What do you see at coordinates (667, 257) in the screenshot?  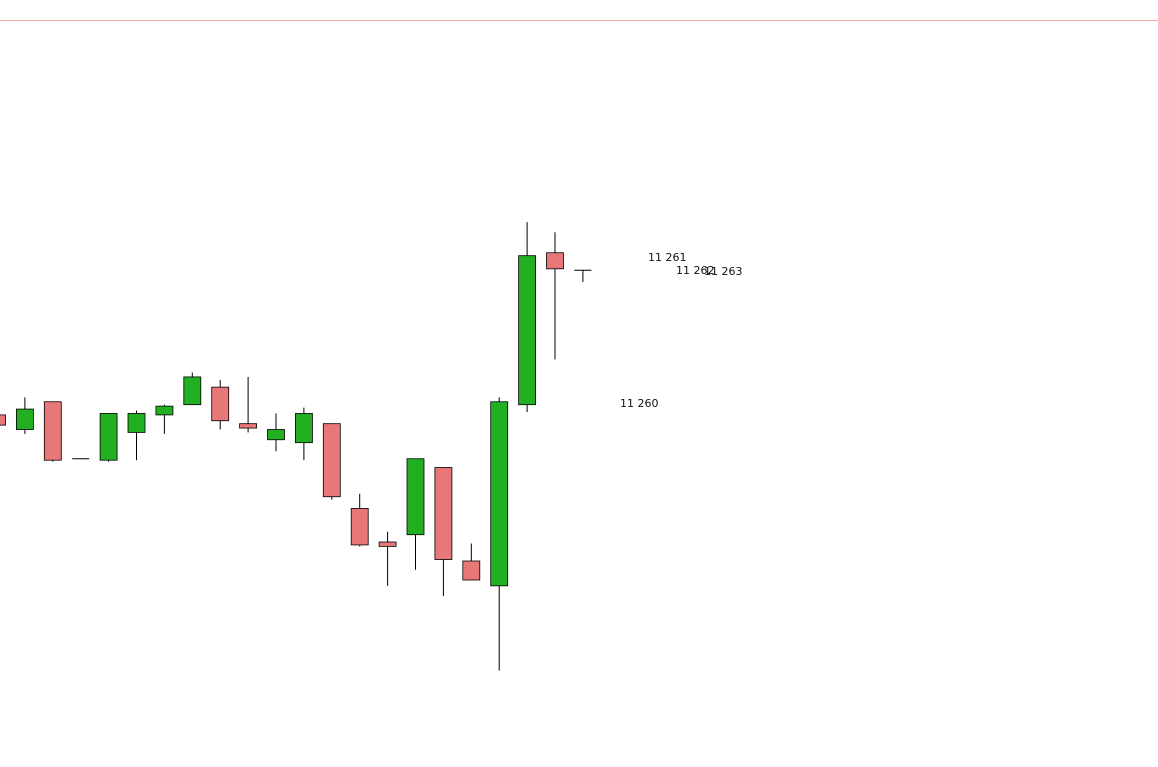 I see `price-annotation: 11 261` at bounding box center [667, 257].